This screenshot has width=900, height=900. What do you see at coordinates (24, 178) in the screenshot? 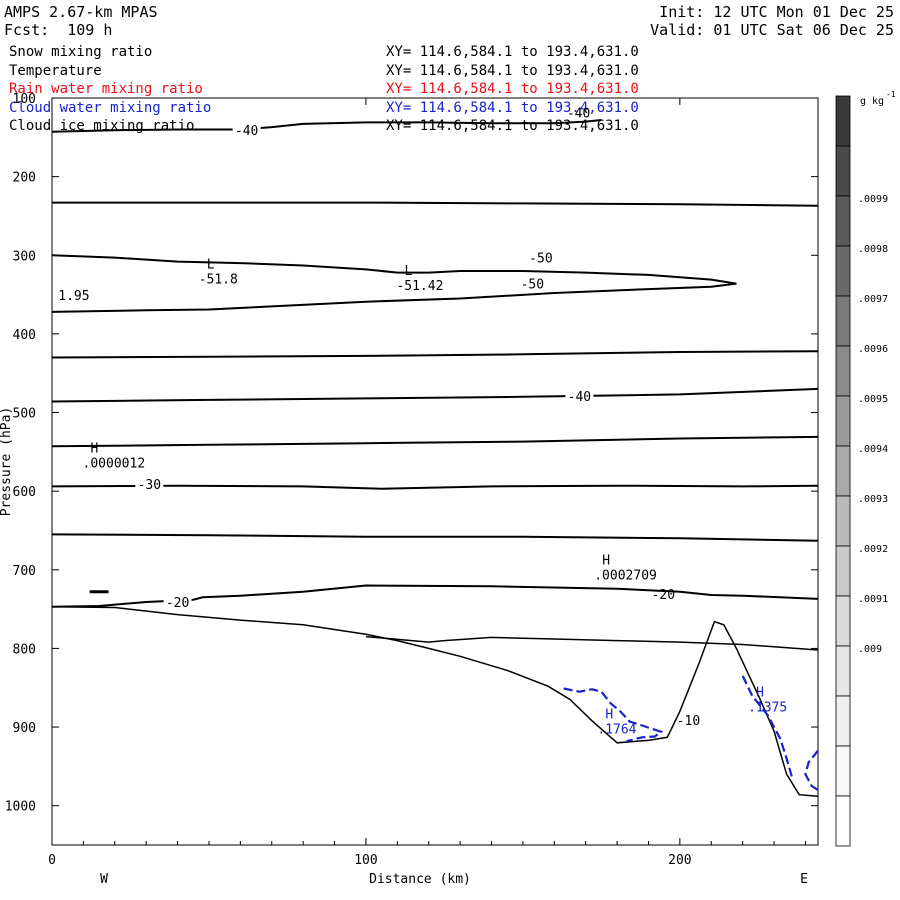
I see `y-tick-label: 200` at bounding box center [24, 178].